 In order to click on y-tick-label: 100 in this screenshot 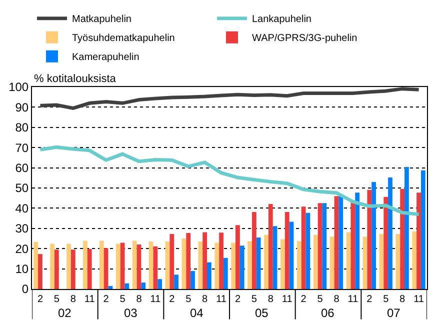, I will do `click(18, 87)`.